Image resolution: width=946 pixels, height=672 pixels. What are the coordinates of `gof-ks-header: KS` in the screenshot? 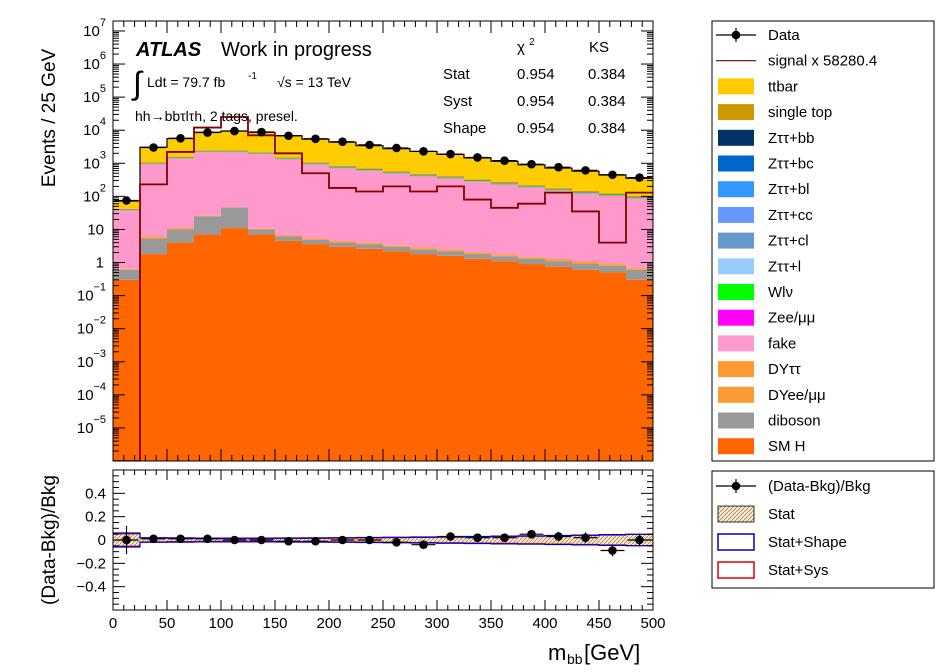 It's located at (599, 47).